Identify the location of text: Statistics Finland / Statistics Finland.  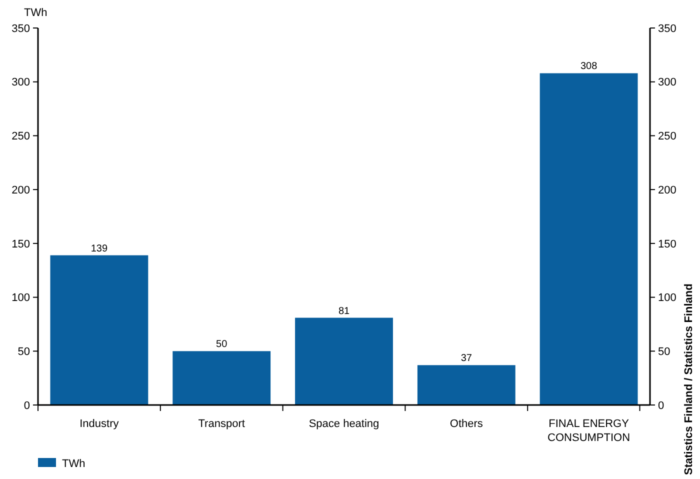
(689, 379).